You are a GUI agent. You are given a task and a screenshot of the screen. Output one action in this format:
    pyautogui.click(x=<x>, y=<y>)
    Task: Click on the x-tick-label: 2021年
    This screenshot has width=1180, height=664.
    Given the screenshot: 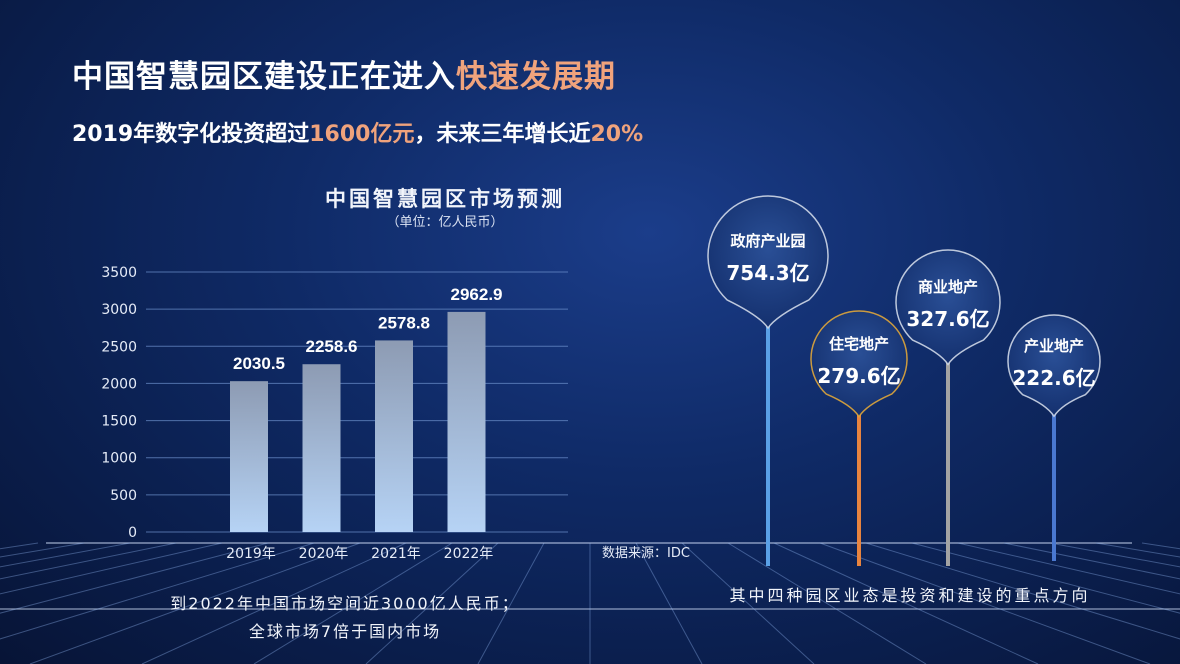 What is the action you would take?
    pyautogui.click(x=396, y=554)
    